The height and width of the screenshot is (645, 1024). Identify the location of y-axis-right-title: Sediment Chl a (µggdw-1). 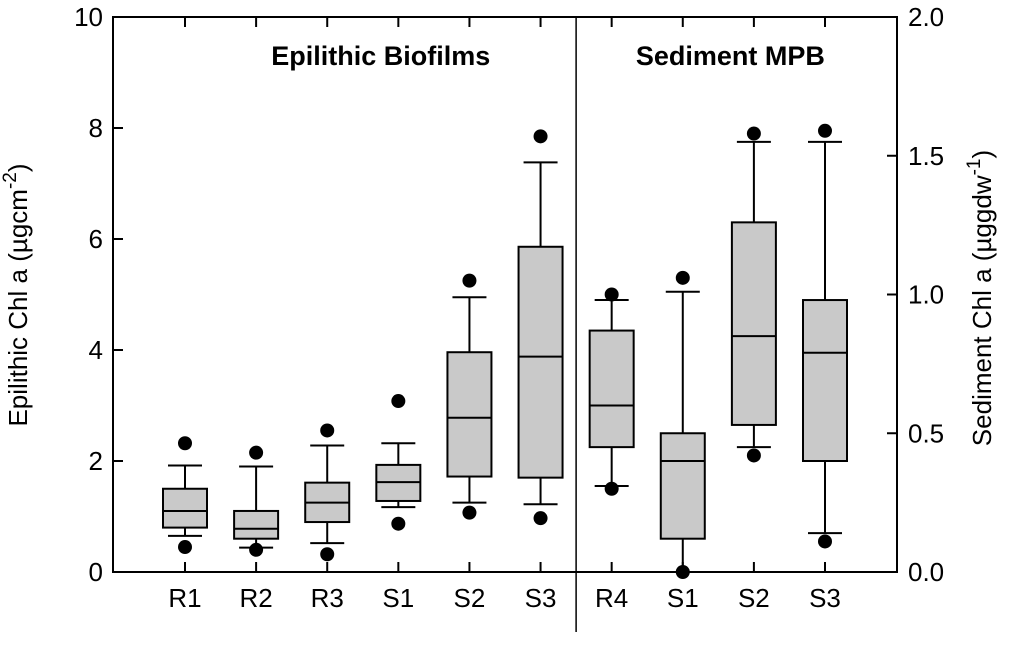
(980, 298).